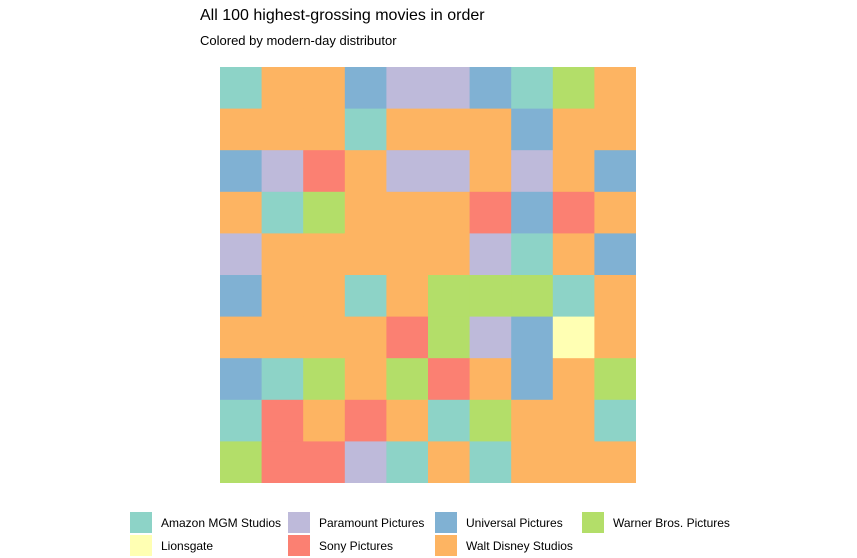 This screenshot has height=558, width=857. What do you see at coordinates (221, 522) in the screenshot?
I see `legend-label-amazon: Amazon MGM Studios` at bounding box center [221, 522].